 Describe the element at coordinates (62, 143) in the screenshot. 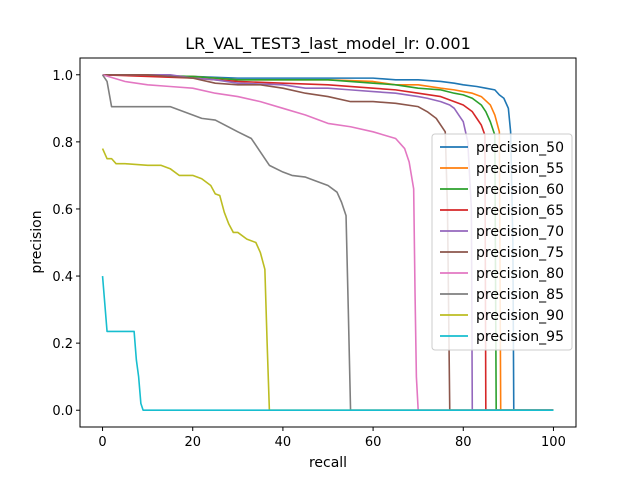

I see `y-tick-label: 0.8` at that location.